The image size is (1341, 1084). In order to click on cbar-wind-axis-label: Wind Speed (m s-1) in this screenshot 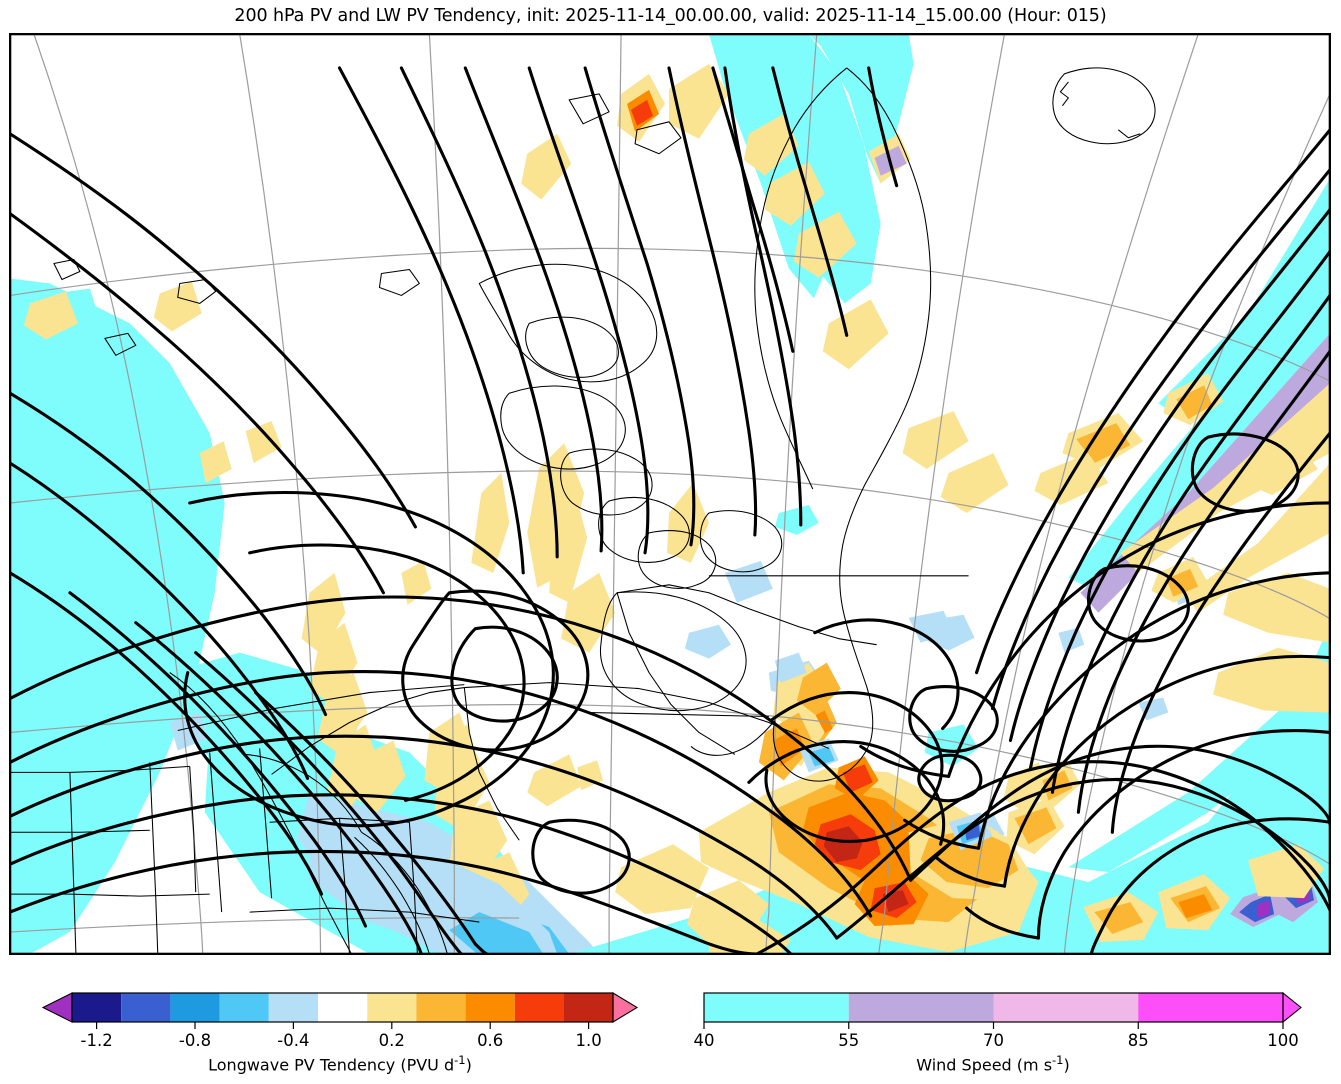, I will do `click(993, 1063)`.